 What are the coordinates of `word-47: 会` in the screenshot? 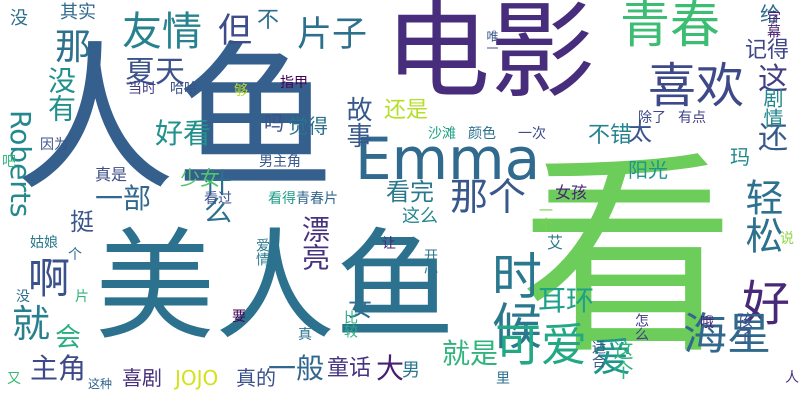 It's located at (68, 338).